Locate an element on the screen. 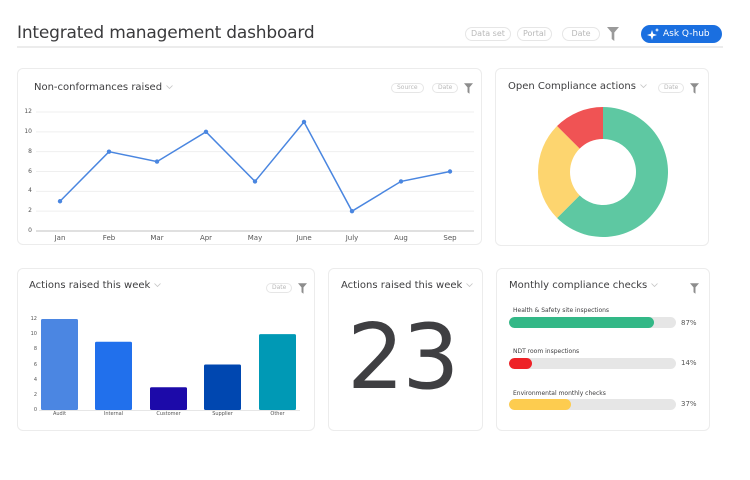 This screenshot has width=750, height=480. ask-q-hub-button: Ask Q-hub is located at coordinates (681, 34).